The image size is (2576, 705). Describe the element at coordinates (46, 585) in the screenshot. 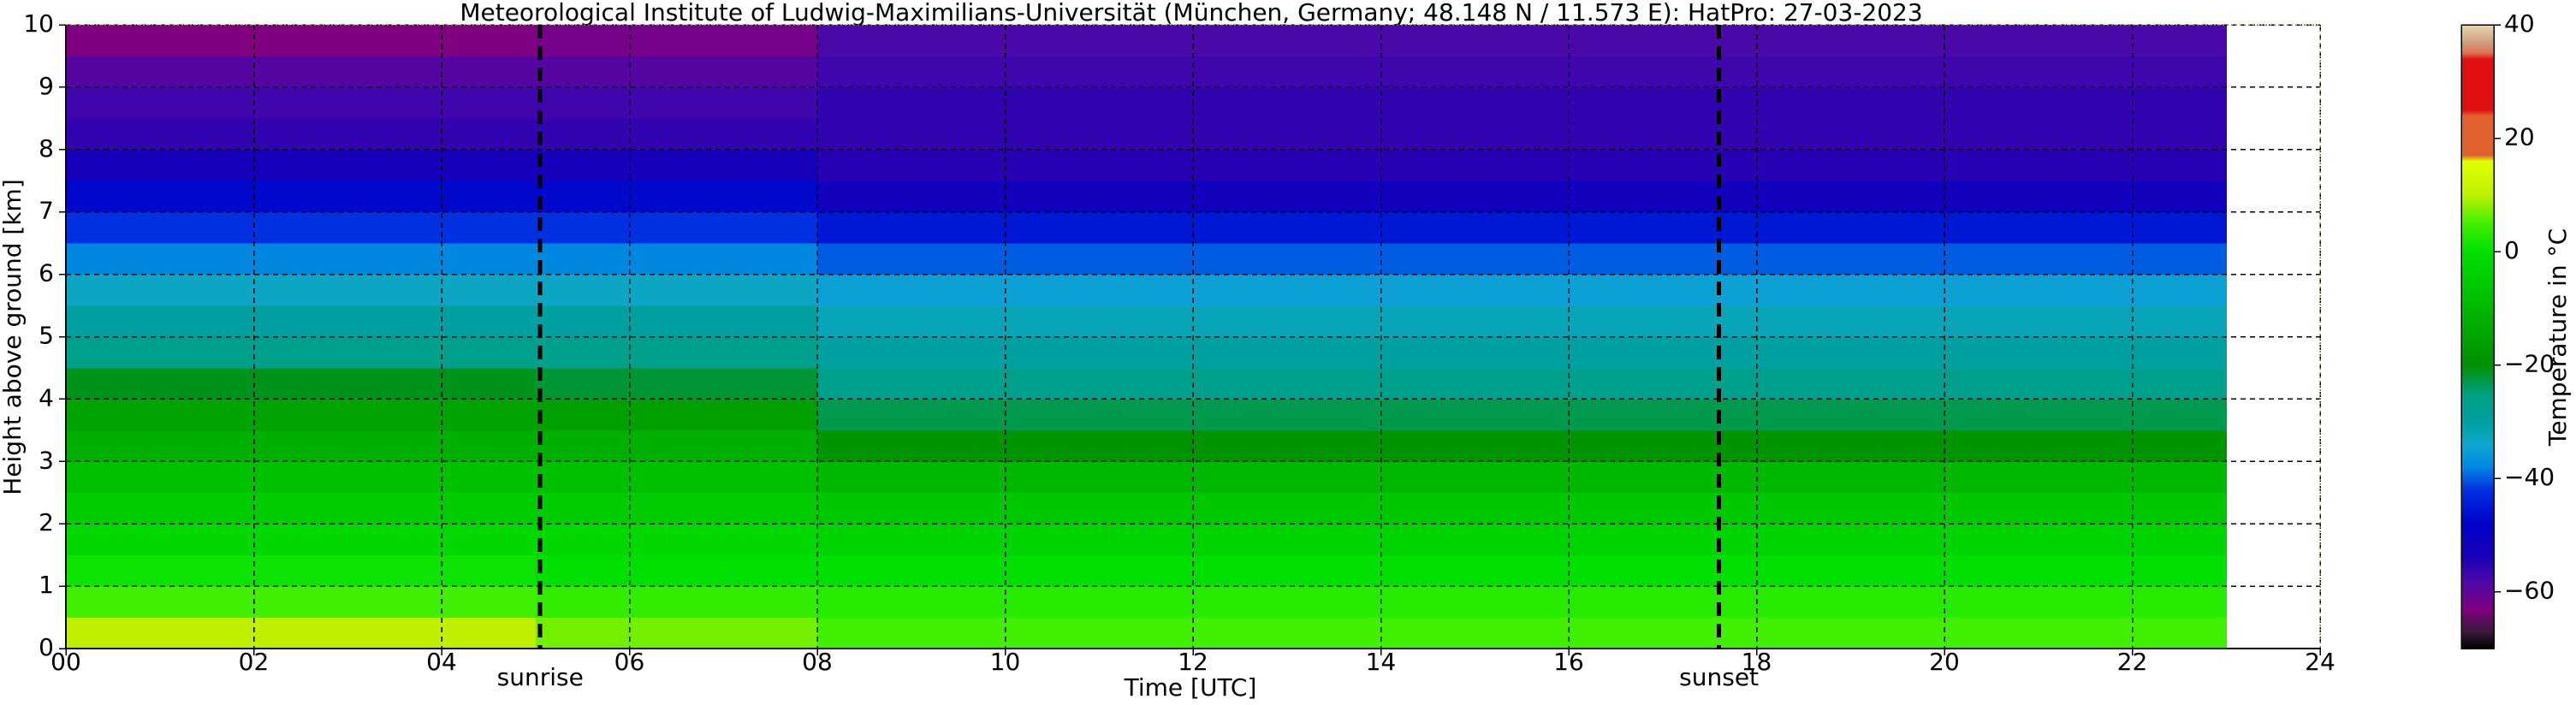

I see `y-tick-label: 1` at that location.